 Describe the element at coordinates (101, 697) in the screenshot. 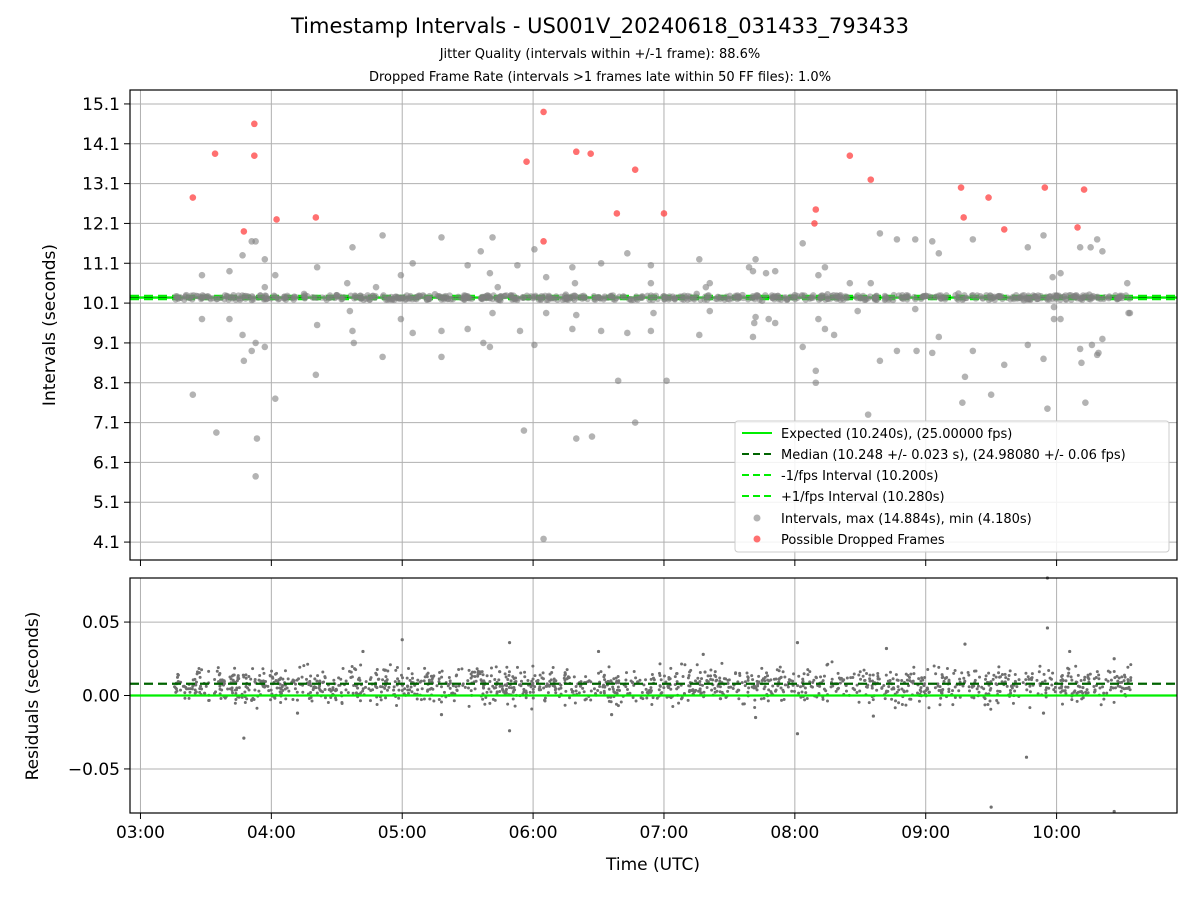

I see `y-tick-label: 0.00` at that location.